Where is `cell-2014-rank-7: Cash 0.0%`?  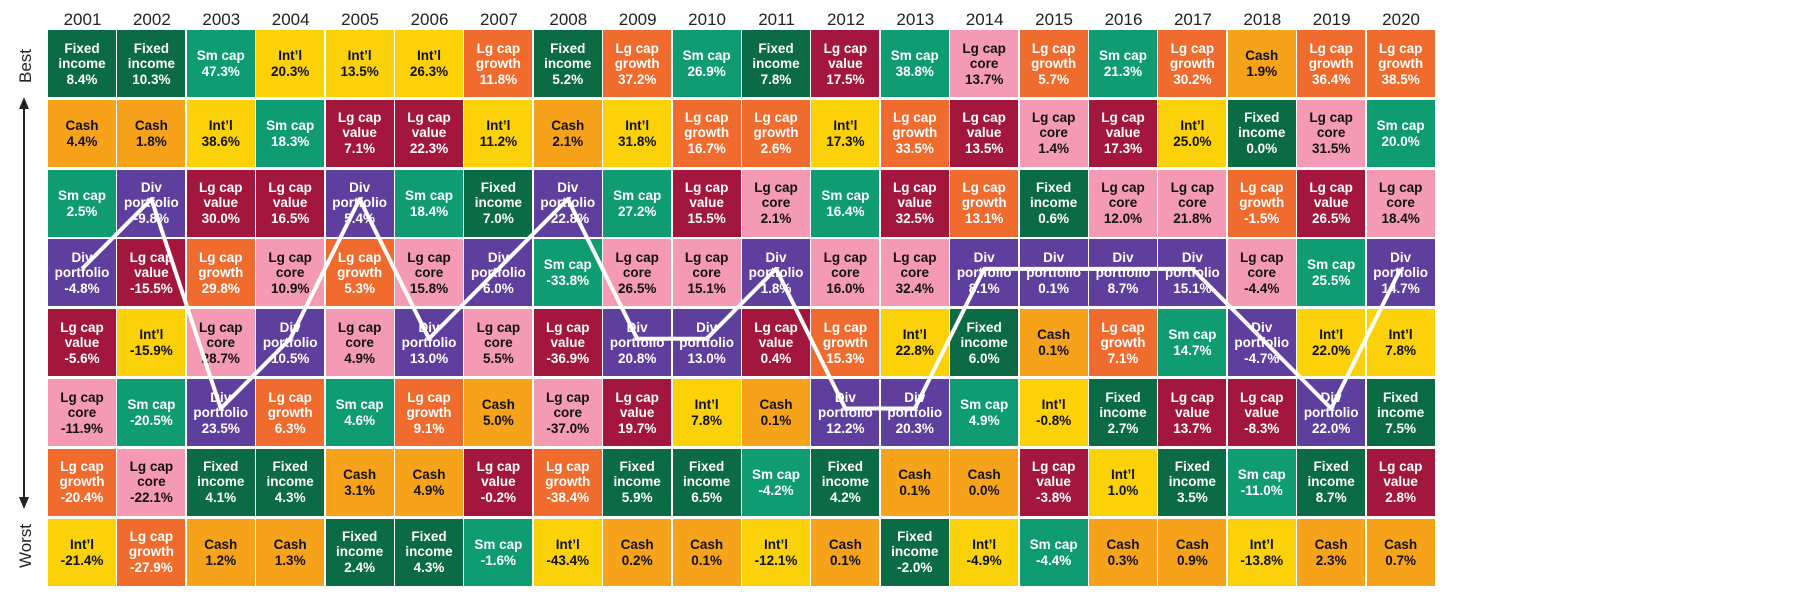 cell-2014-rank-7: Cash 0.0% is located at coordinates (984, 482).